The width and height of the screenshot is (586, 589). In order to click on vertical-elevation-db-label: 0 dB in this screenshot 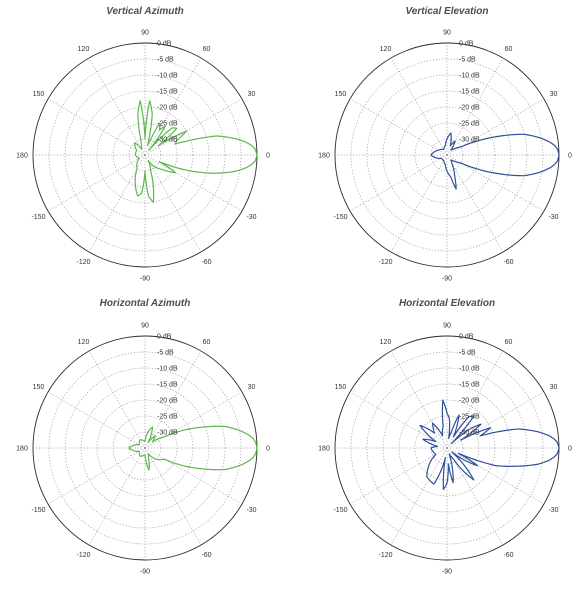, I will do `click(466, 44)`.